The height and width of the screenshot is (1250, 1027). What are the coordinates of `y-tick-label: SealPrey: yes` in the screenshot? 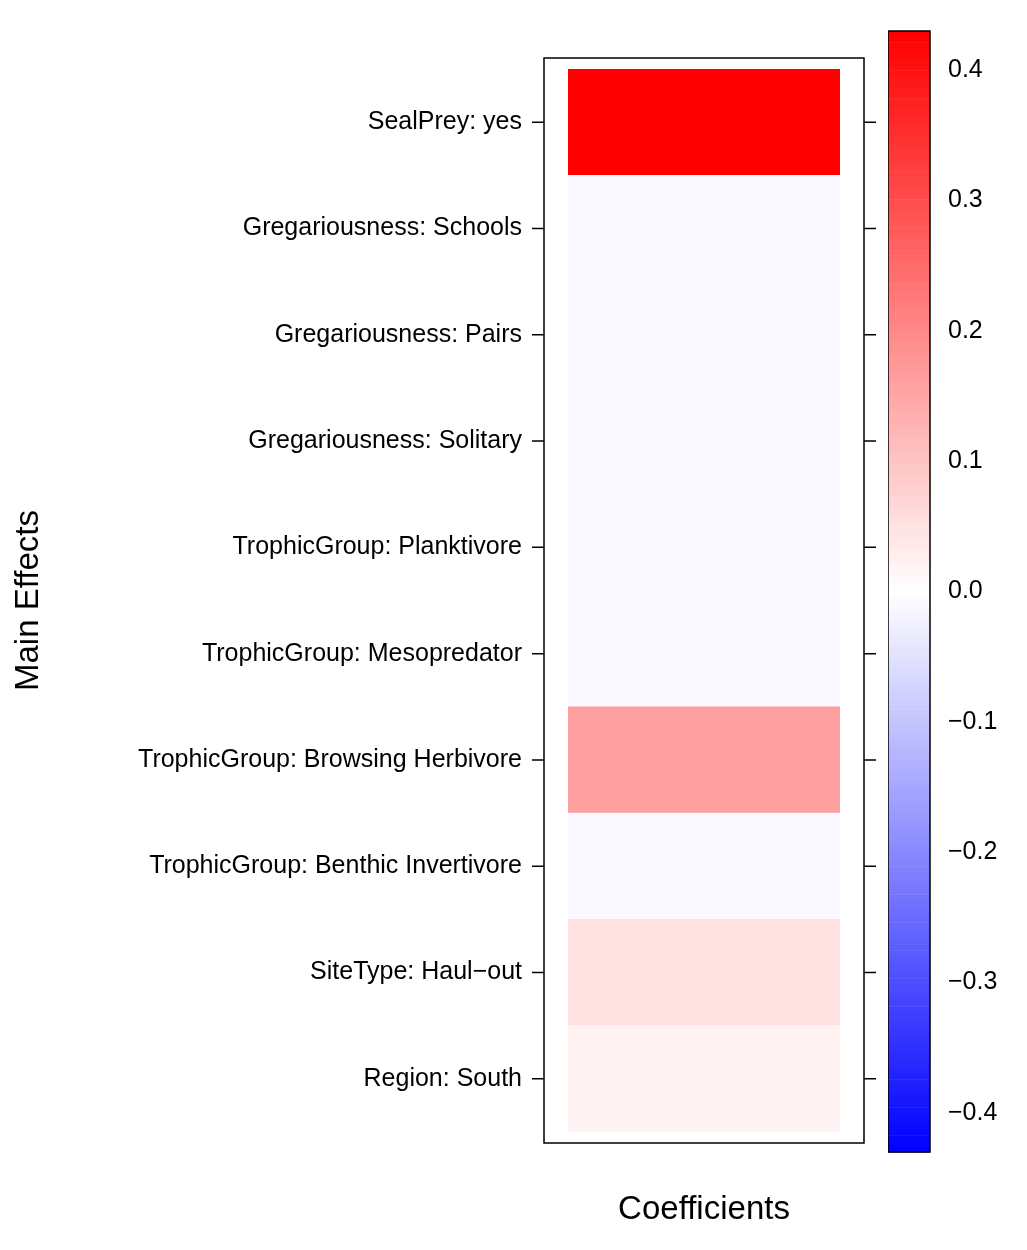 It's located at (444, 120).